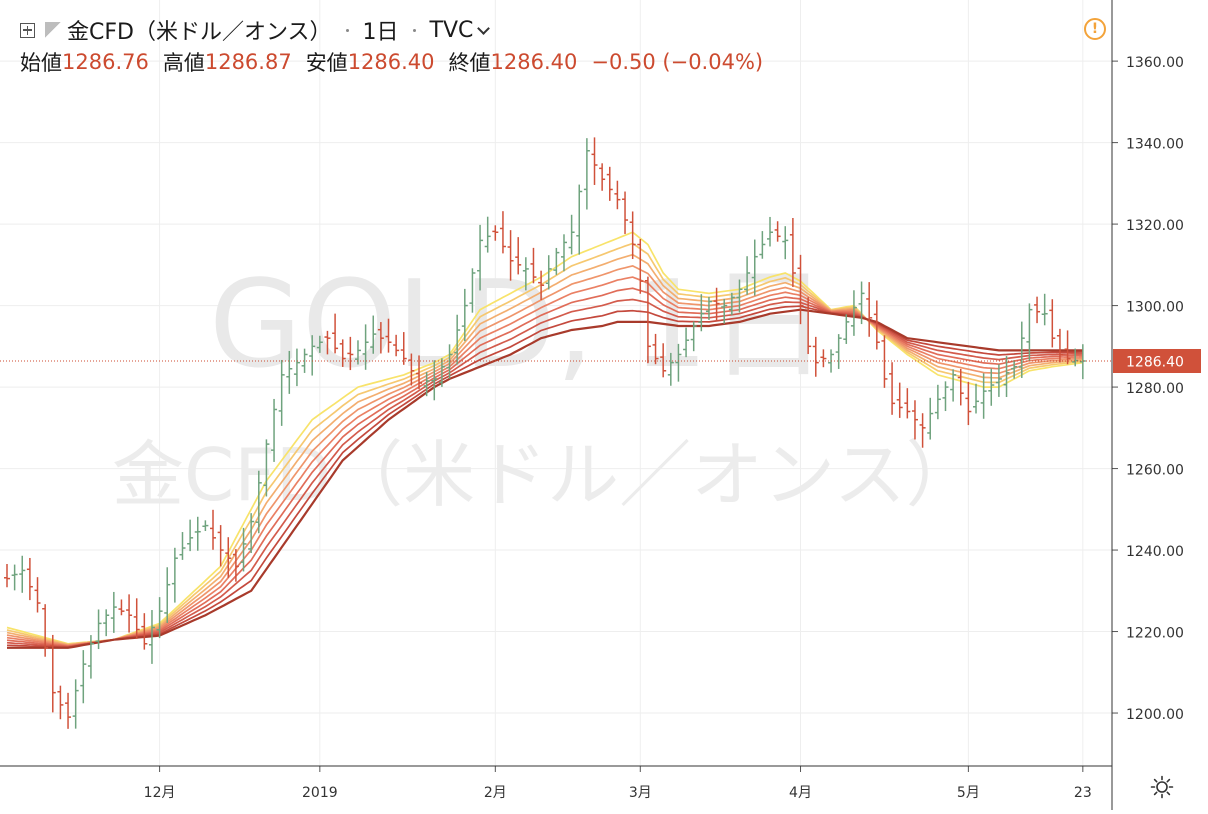 This screenshot has height=814, width=1208. I want to click on last-price-tag, so click(1157, 360).